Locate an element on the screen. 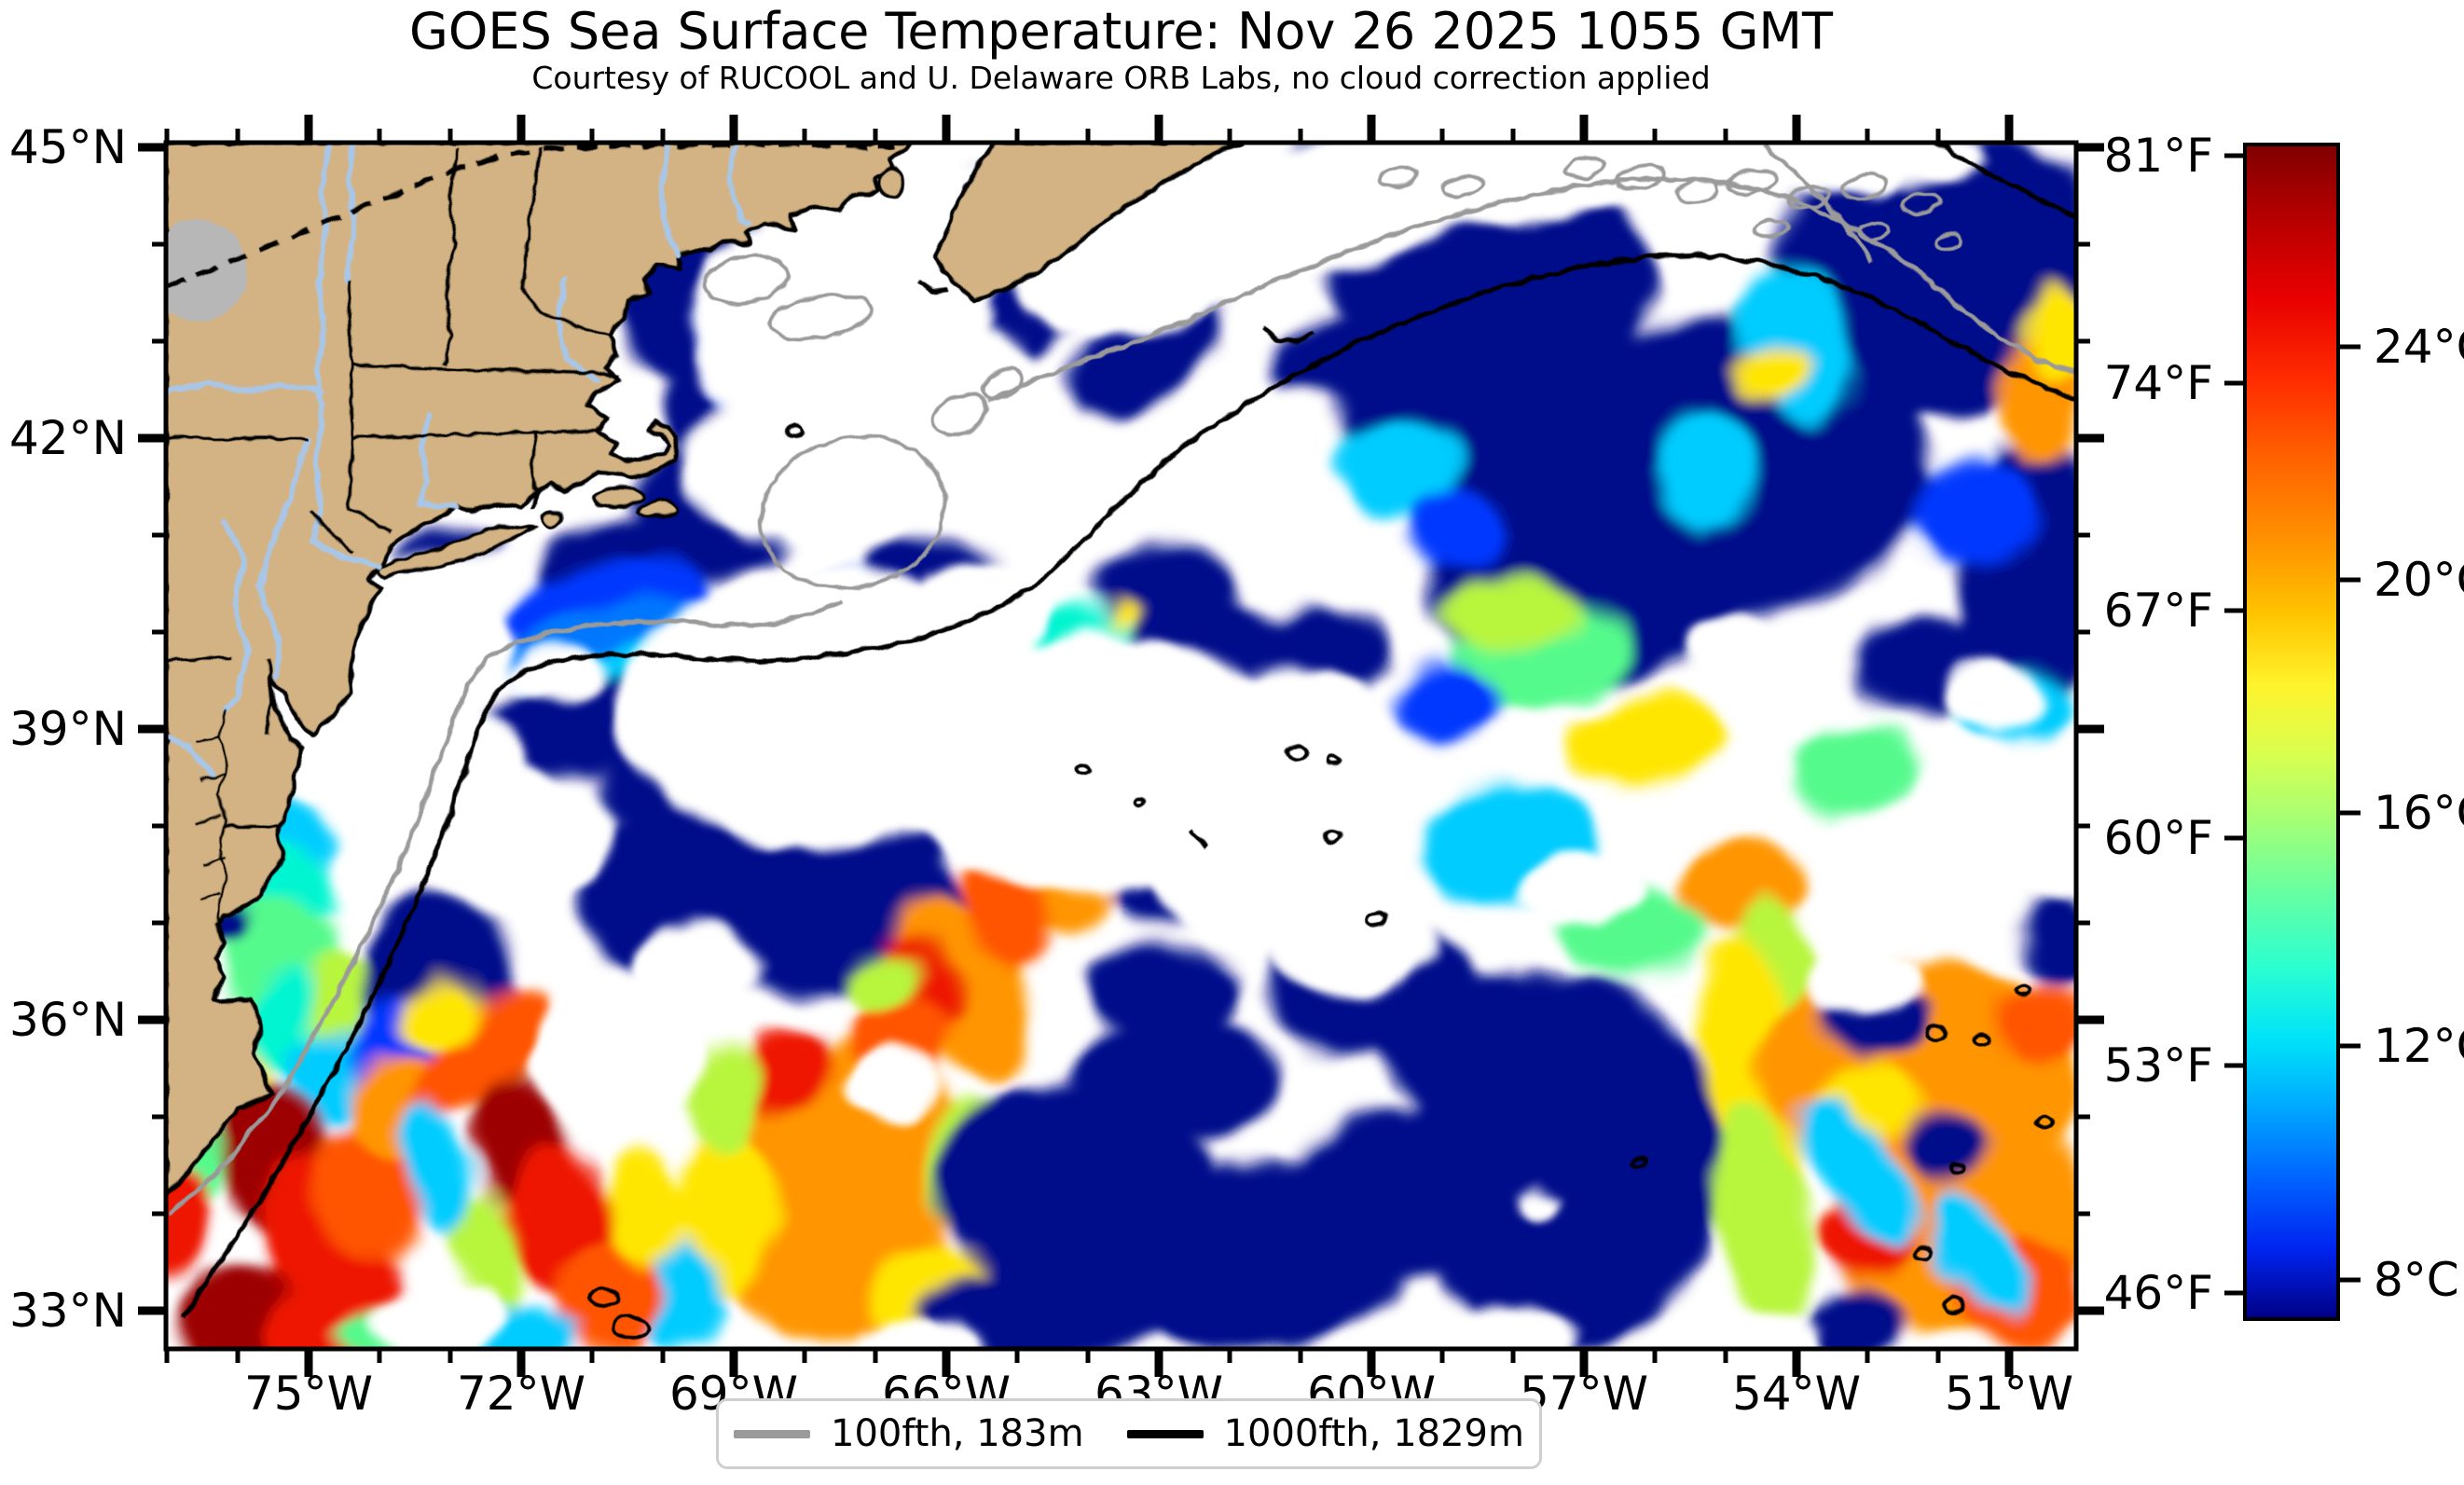 The height and width of the screenshot is (1485, 2464). legend-label-100fth: 100fth, 183m is located at coordinates (957, 1433).